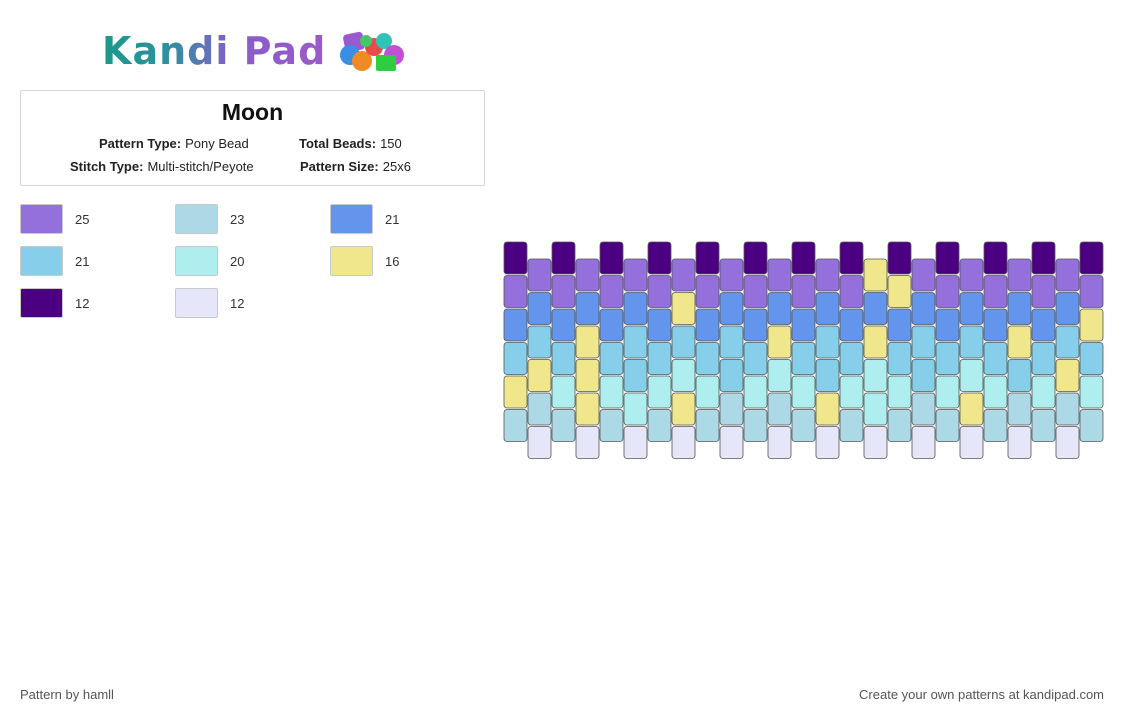 This screenshot has height=720, width=1124. Describe the element at coordinates (237, 219) in the screenshot. I see `bead-count: 23` at that location.